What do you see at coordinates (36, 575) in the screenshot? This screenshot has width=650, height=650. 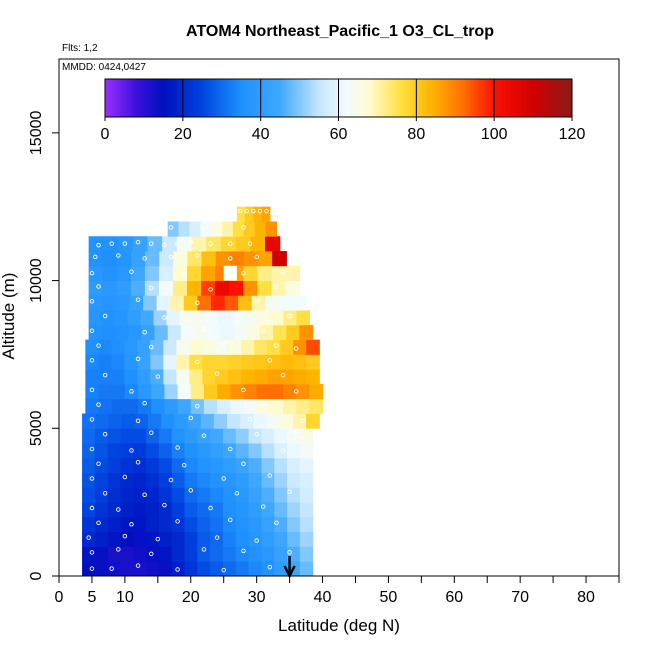 I see `y-tick-label: 0` at bounding box center [36, 575].